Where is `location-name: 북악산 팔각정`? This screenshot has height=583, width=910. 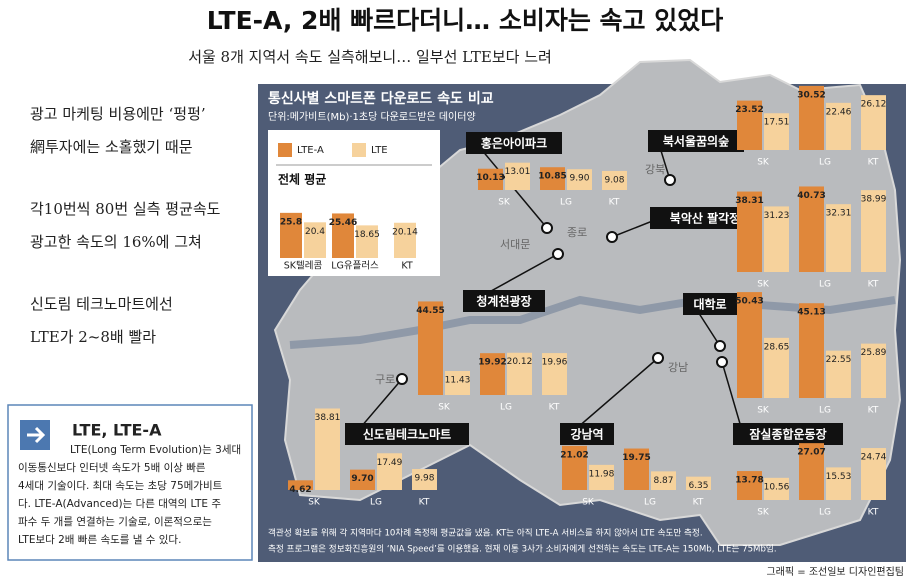
location-name: 북악산 팔각정 is located at coordinates (705, 218).